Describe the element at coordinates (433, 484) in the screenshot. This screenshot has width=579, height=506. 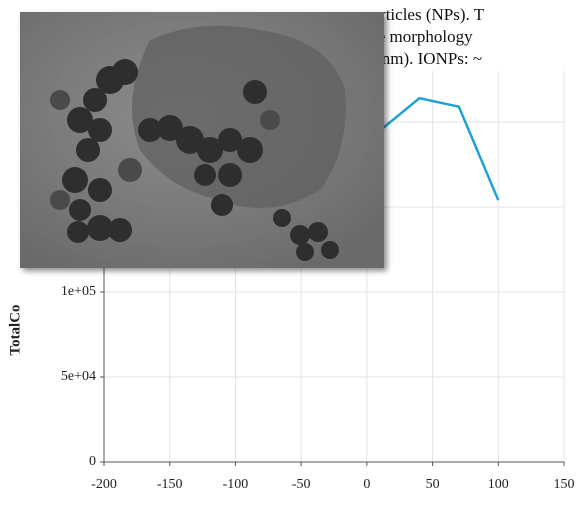
I see `x-tick-label: 50` at that location.